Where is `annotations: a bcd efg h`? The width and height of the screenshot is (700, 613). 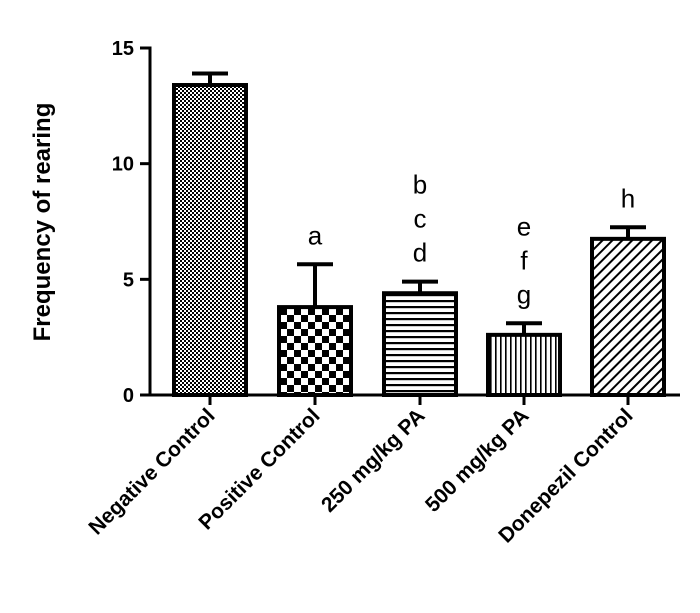 annotations: a bcd efg h is located at coordinates (471, 240).